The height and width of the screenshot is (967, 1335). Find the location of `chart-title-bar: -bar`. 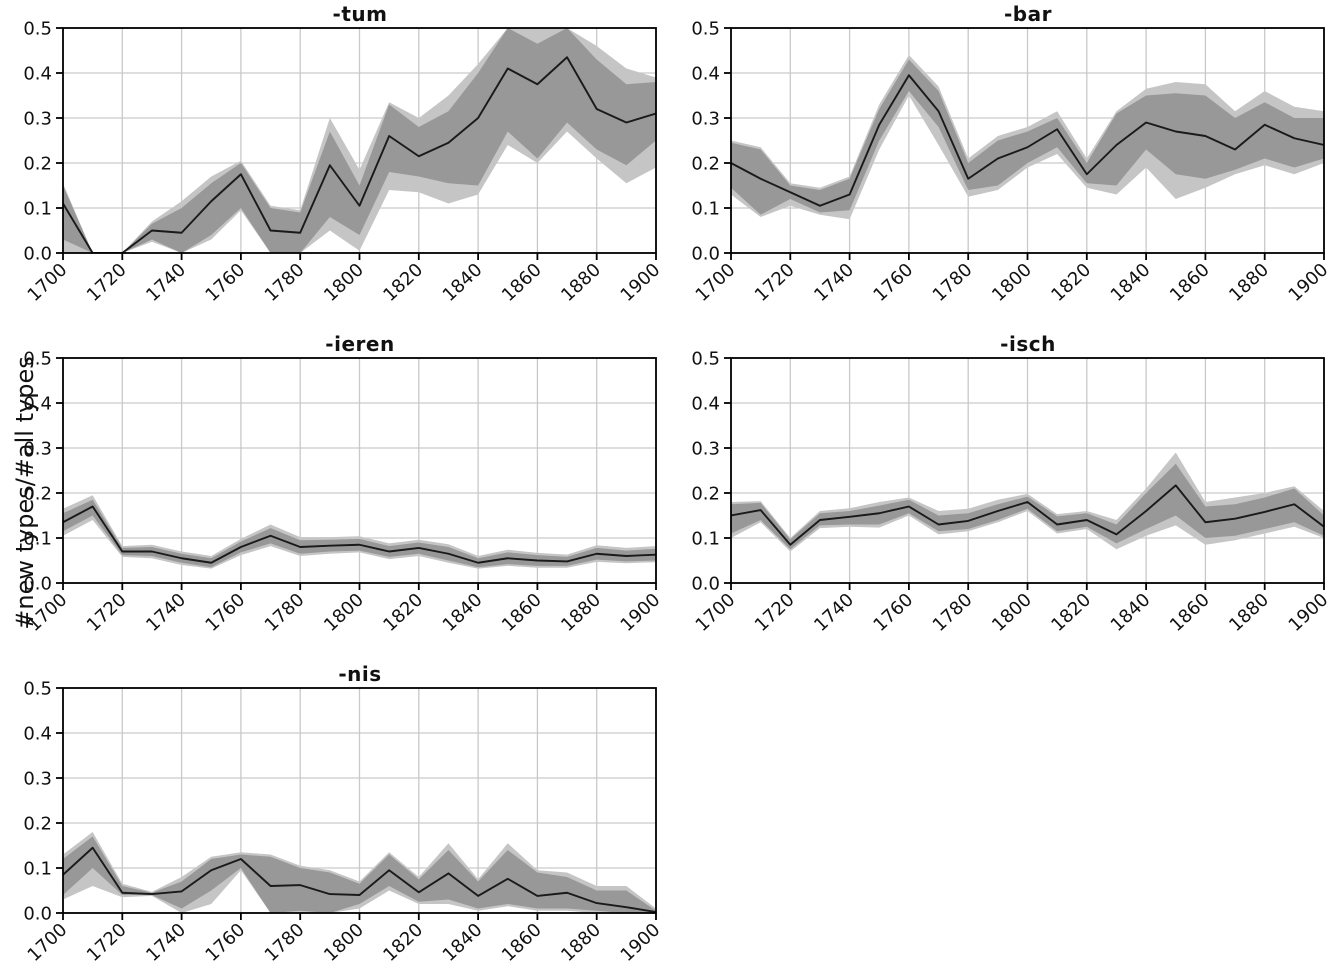

chart-title-bar: -bar is located at coordinates (1028, 14).